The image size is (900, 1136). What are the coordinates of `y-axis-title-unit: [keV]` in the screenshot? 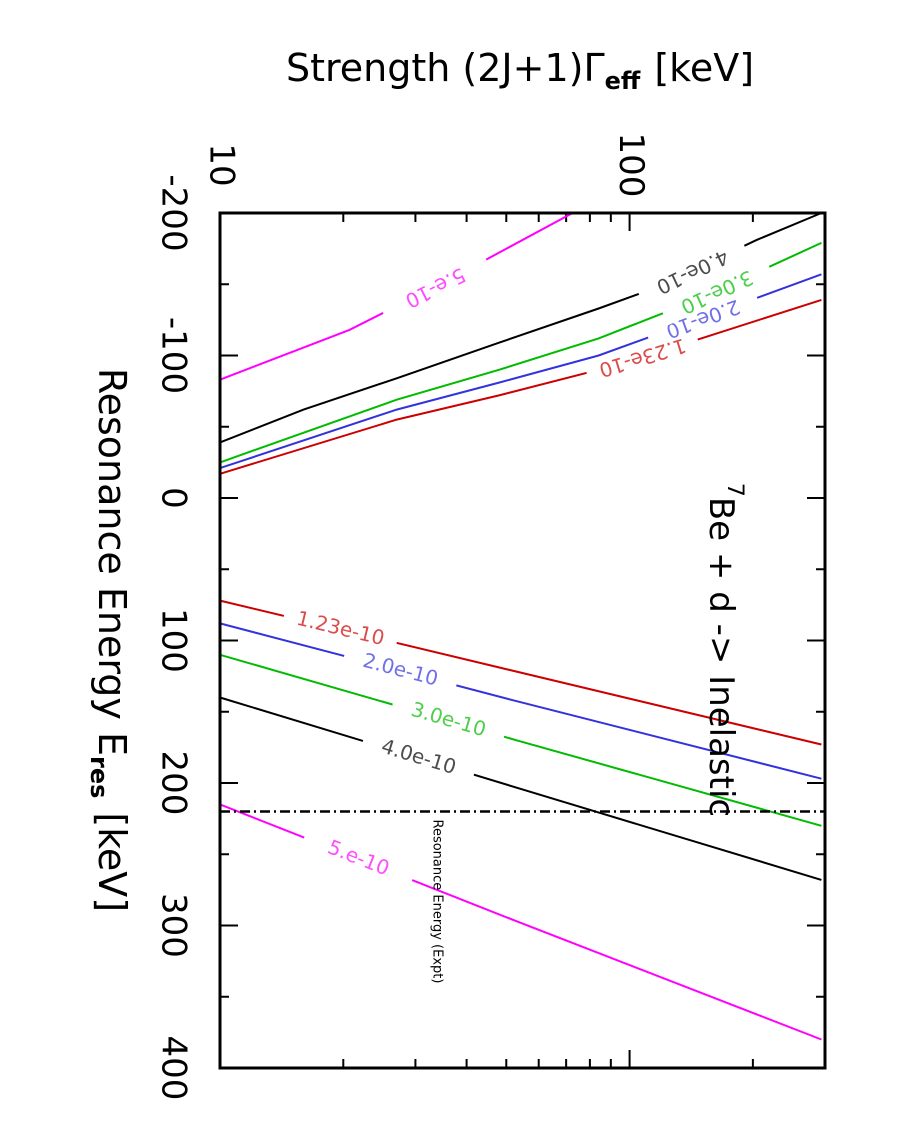 It's located at (704, 68).